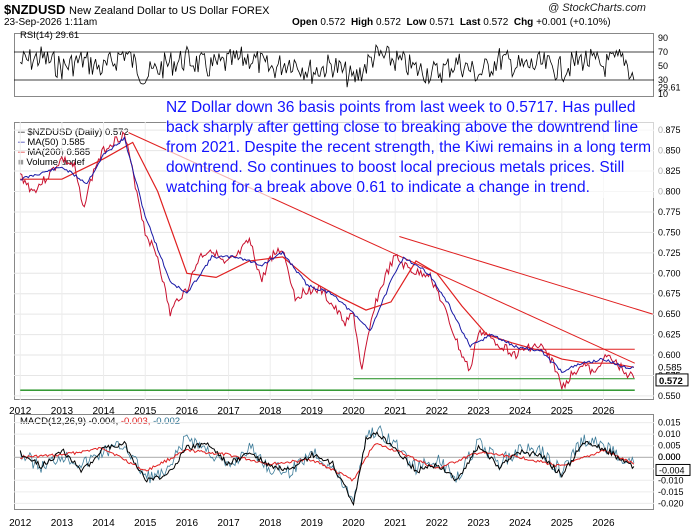 This screenshot has height=530, width=700. I want to click on price-y-tick: 0.850, so click(669, 151).